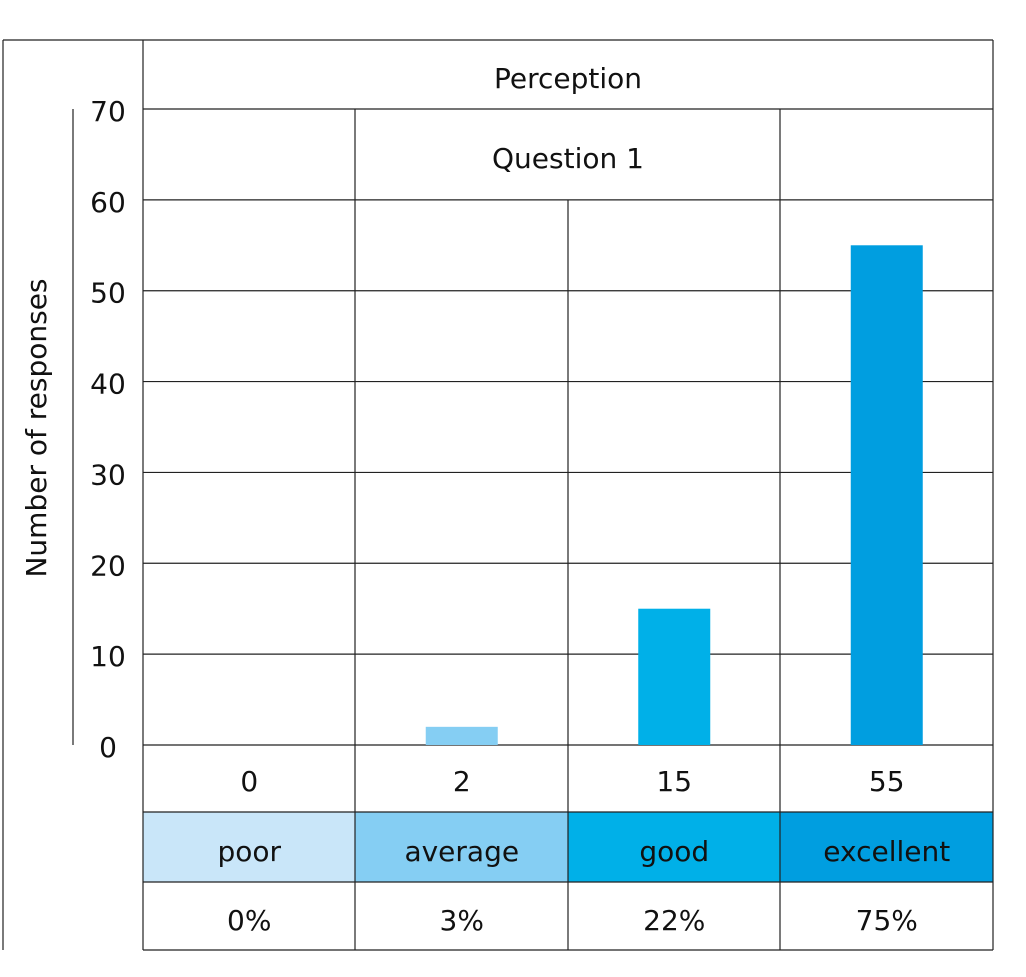 The image size is (1026, 977). What do you see at coordinates (674, 781) in the screenshot?
I see `value-label: 15` at bounding box center [674, 781].